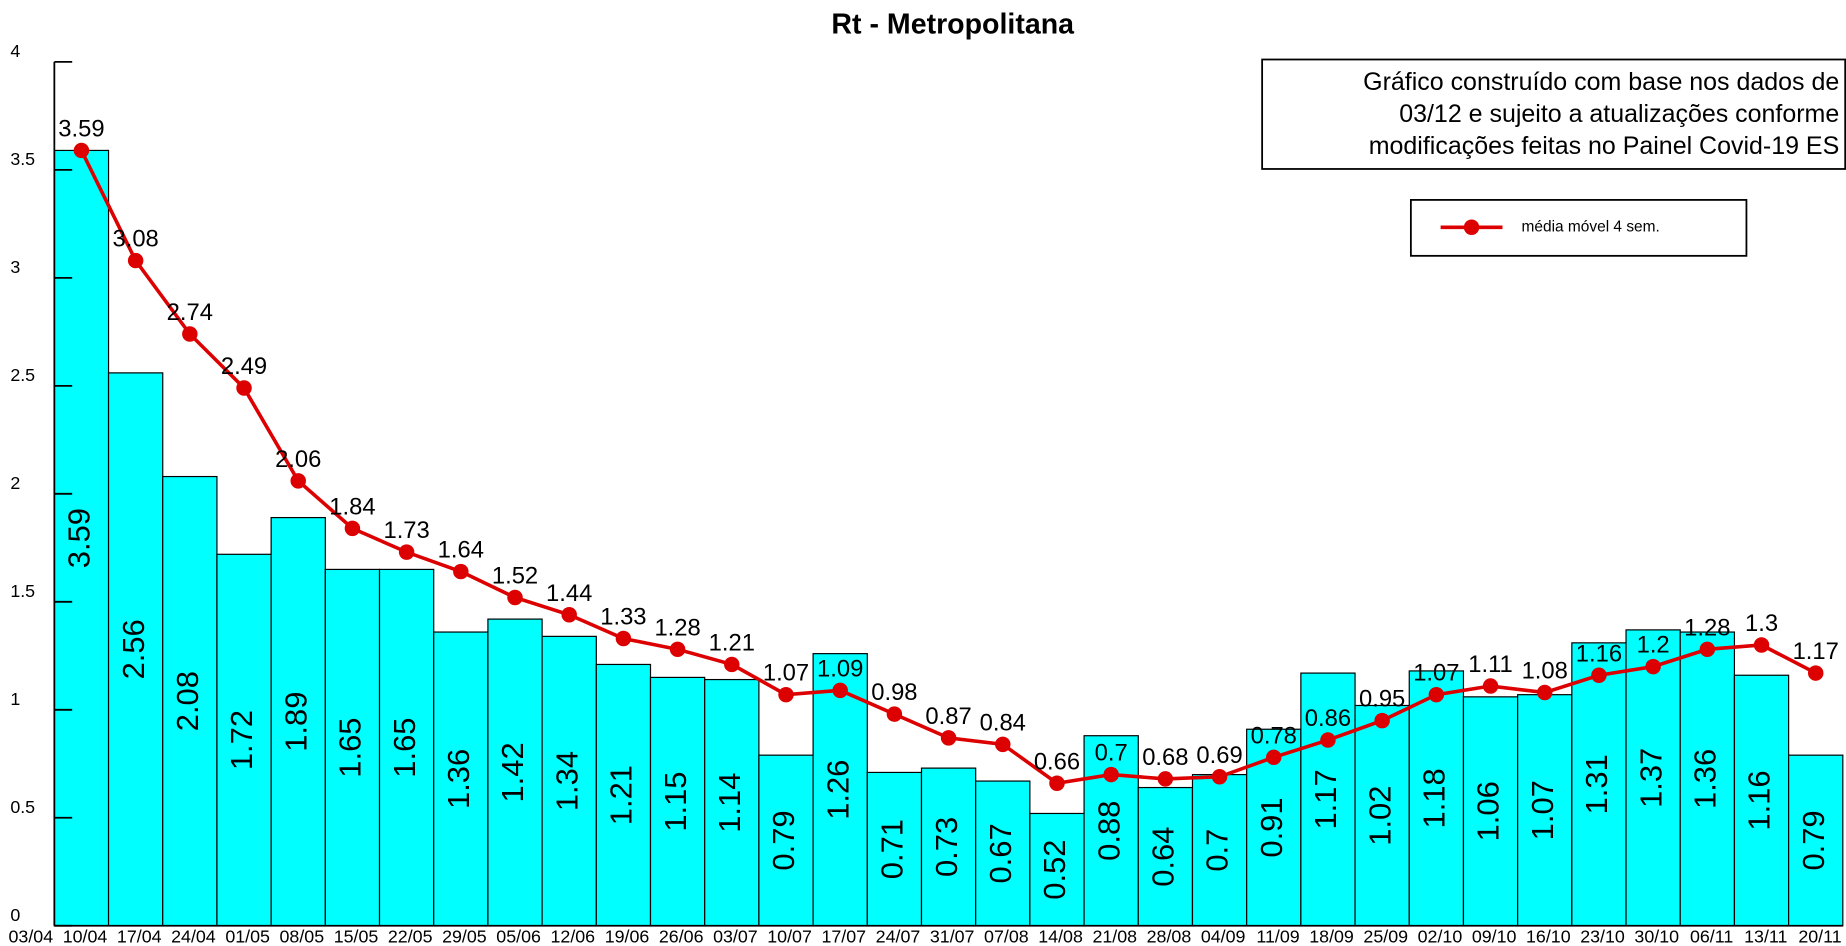  What do you see at coordinates (1000, 853) in the screenshot?
I see `bar-label: 0.67` at bounding box center [1000, 853].